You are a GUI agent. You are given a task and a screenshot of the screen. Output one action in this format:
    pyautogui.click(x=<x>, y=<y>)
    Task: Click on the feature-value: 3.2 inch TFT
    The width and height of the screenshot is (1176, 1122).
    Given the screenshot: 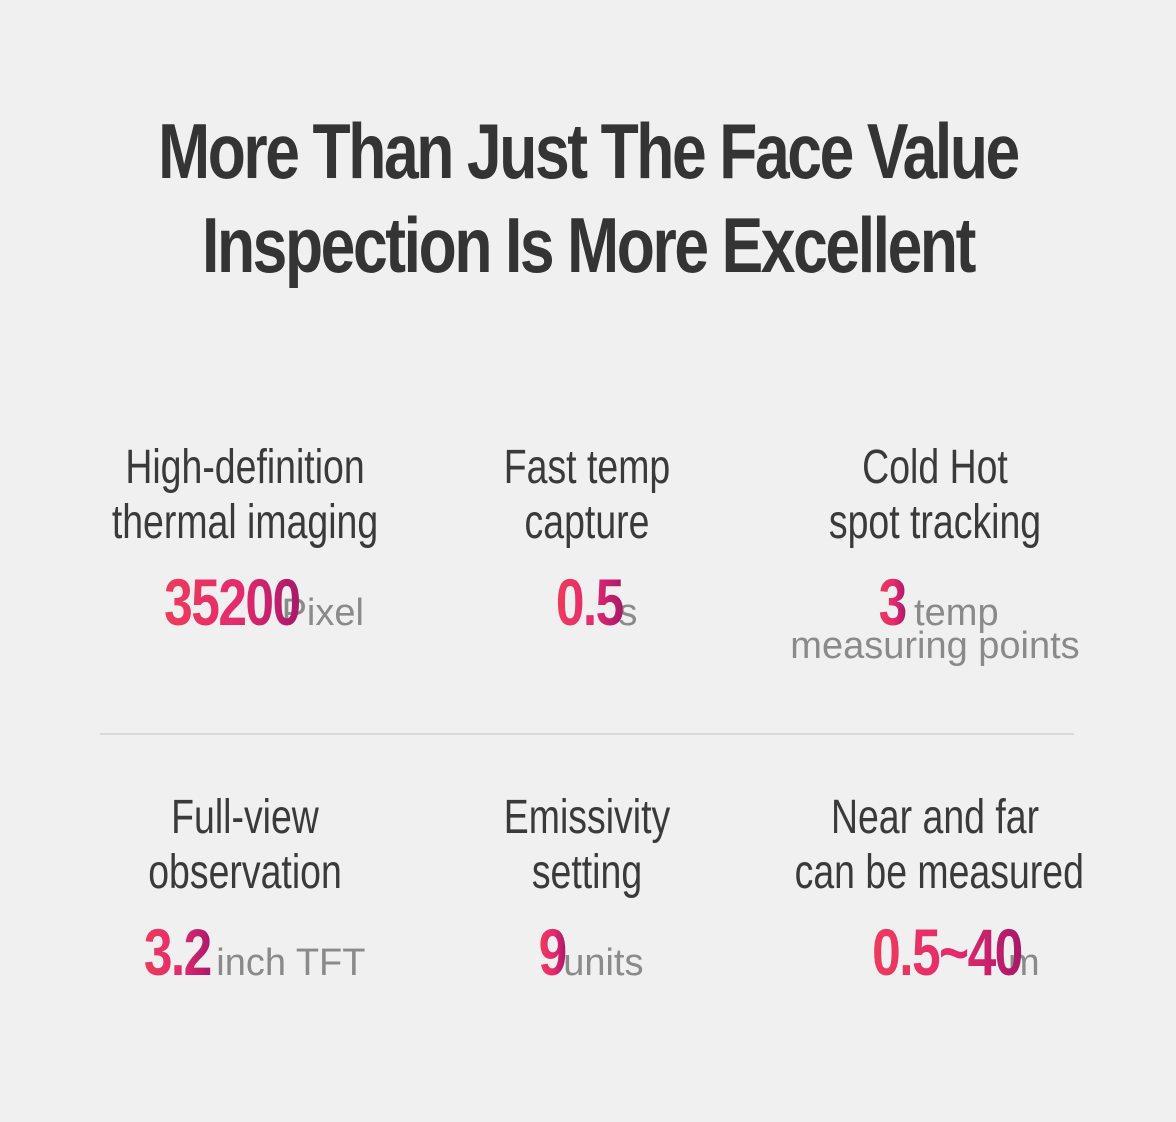 What is the action you would take?
    pyautogui.click(x=245, y=952)
    